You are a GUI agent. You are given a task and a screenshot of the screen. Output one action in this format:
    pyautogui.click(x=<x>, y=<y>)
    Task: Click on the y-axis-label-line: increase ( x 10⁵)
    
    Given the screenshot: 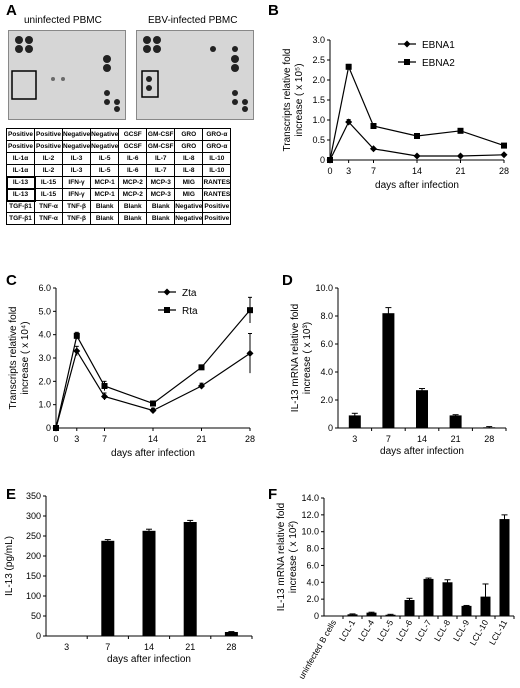 What is the action you would take?
    pyautogui.click(x=299, y=99)
    